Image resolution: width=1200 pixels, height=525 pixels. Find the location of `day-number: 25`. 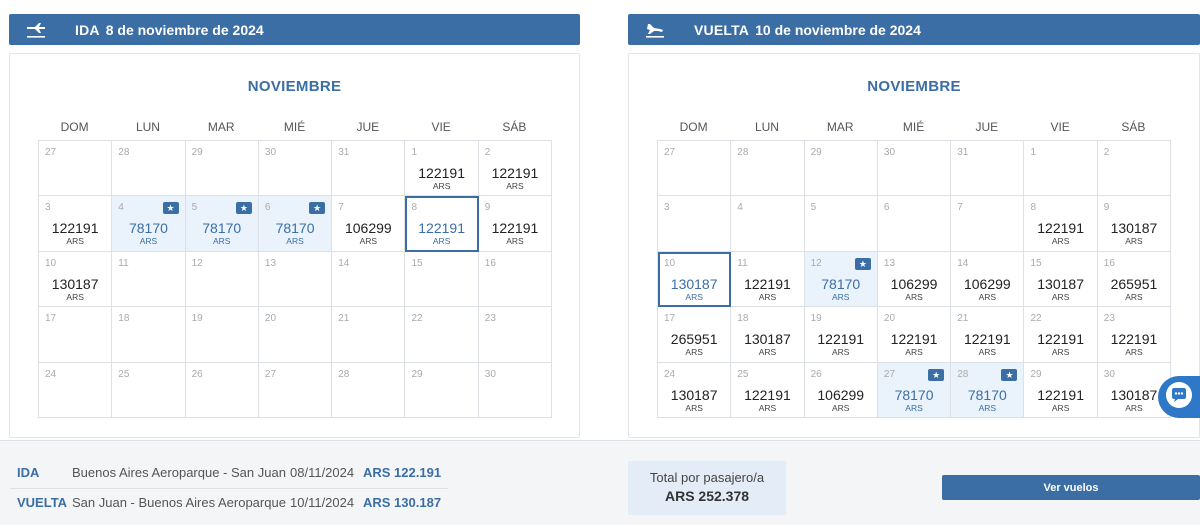

day-number: 25 is located at coordinates (743, 374).